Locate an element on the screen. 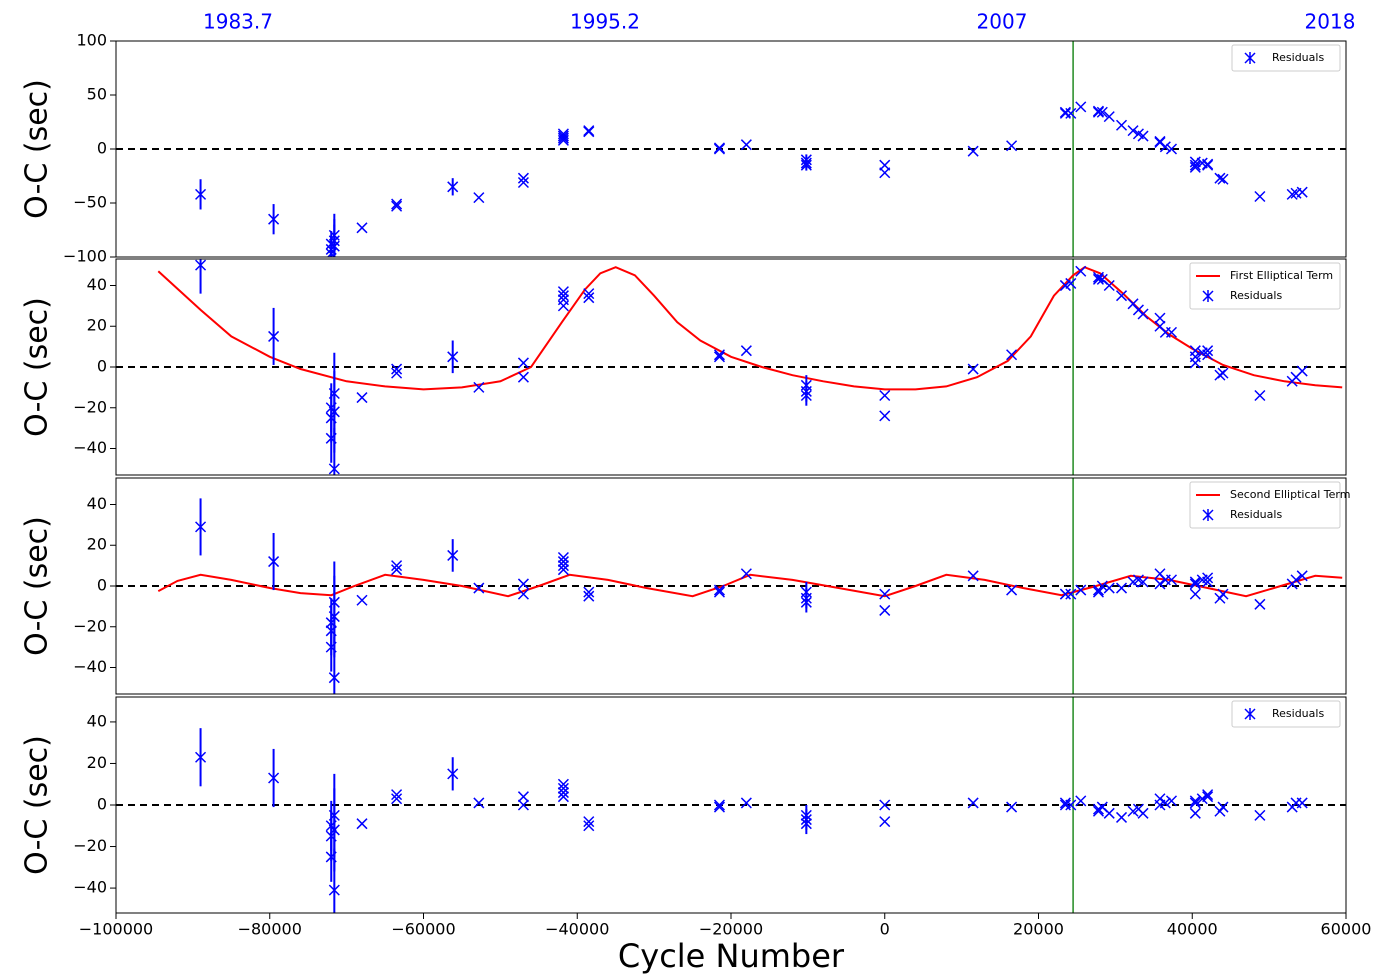  y-tick-label: −40 is located at coordinates (90, 447).